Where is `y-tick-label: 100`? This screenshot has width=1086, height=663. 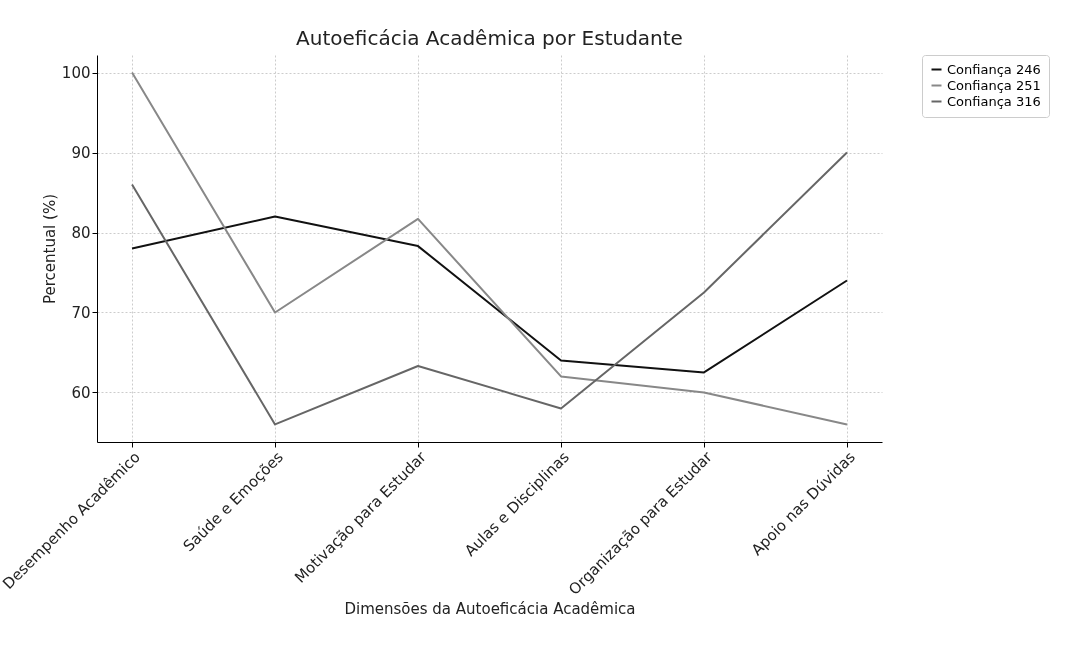 y-tick-label: 100 is located at coordinates (76, 73).